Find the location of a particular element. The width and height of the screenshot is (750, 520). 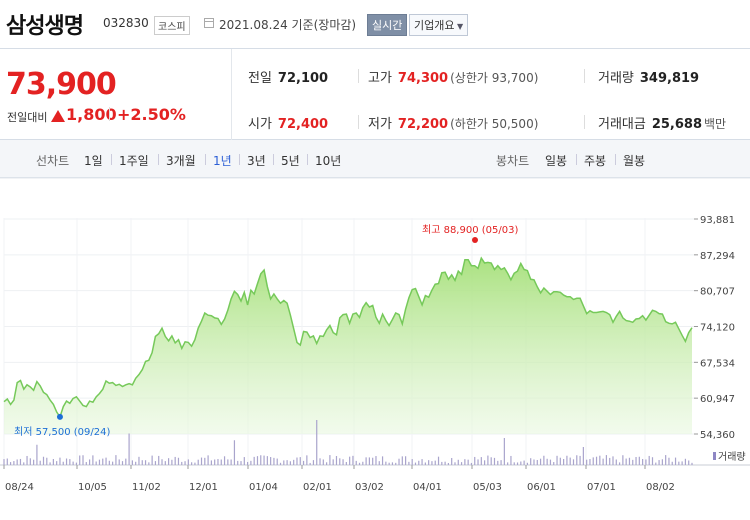

low-marker is located at coordinates (59, 416).